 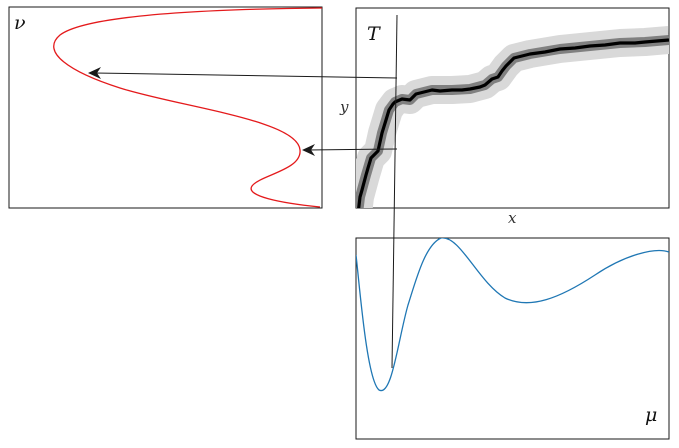 I want to click on mu-label: μ, so click(x=651, y=415).